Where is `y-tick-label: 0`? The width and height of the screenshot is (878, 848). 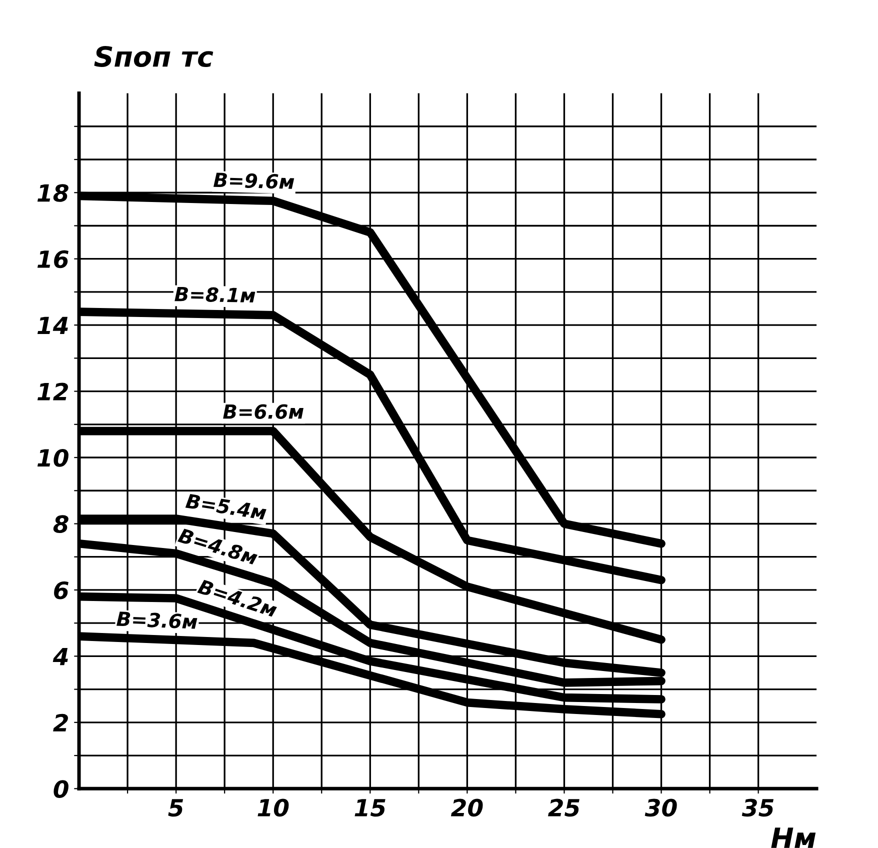
y-tick-label: 0 is located at coordinates (61, 789).